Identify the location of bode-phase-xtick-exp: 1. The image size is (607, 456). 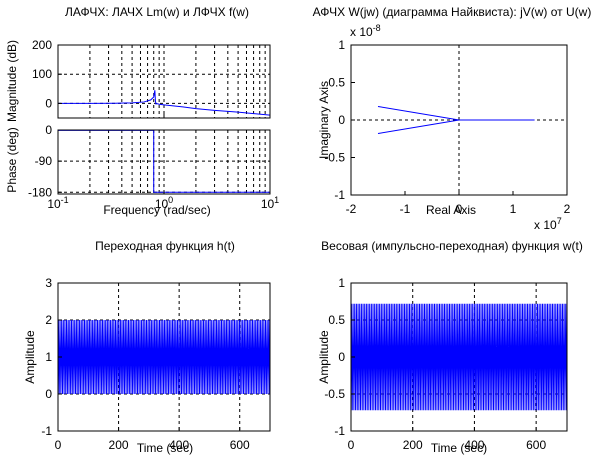
(276, 200).